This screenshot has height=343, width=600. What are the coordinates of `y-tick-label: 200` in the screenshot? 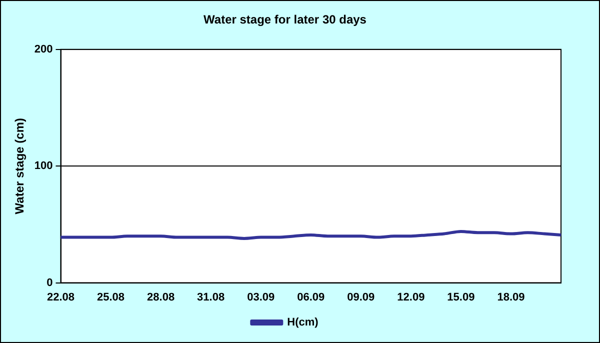 It's located at (43, 49).